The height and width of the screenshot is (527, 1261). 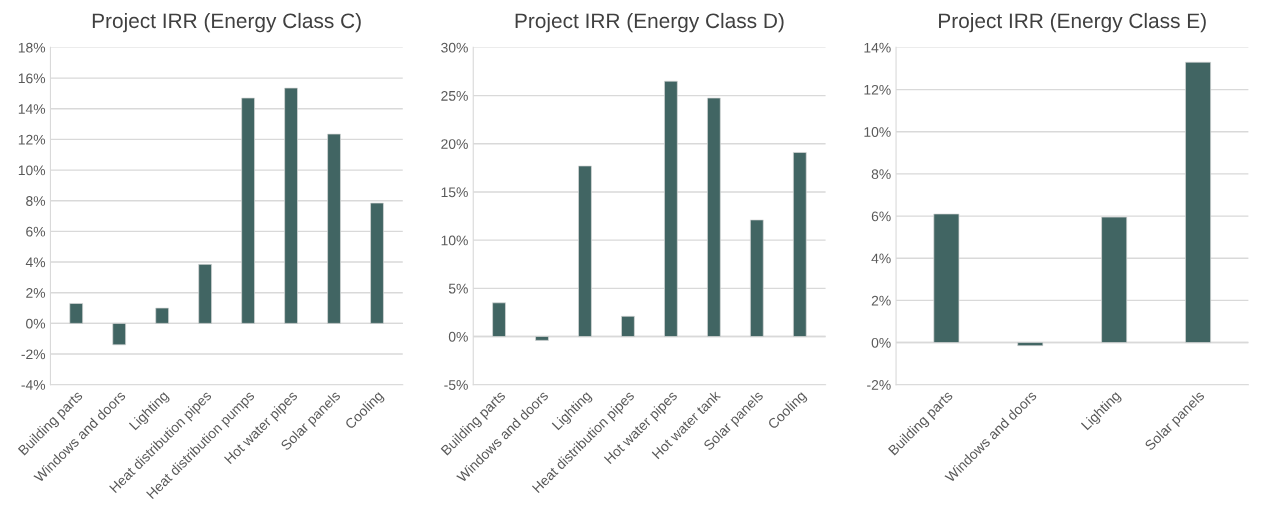 What do you see at coordinates (32, 78) in the screenshot?
I see `y-tick-label: 16%` at bounding box center [32, 78].